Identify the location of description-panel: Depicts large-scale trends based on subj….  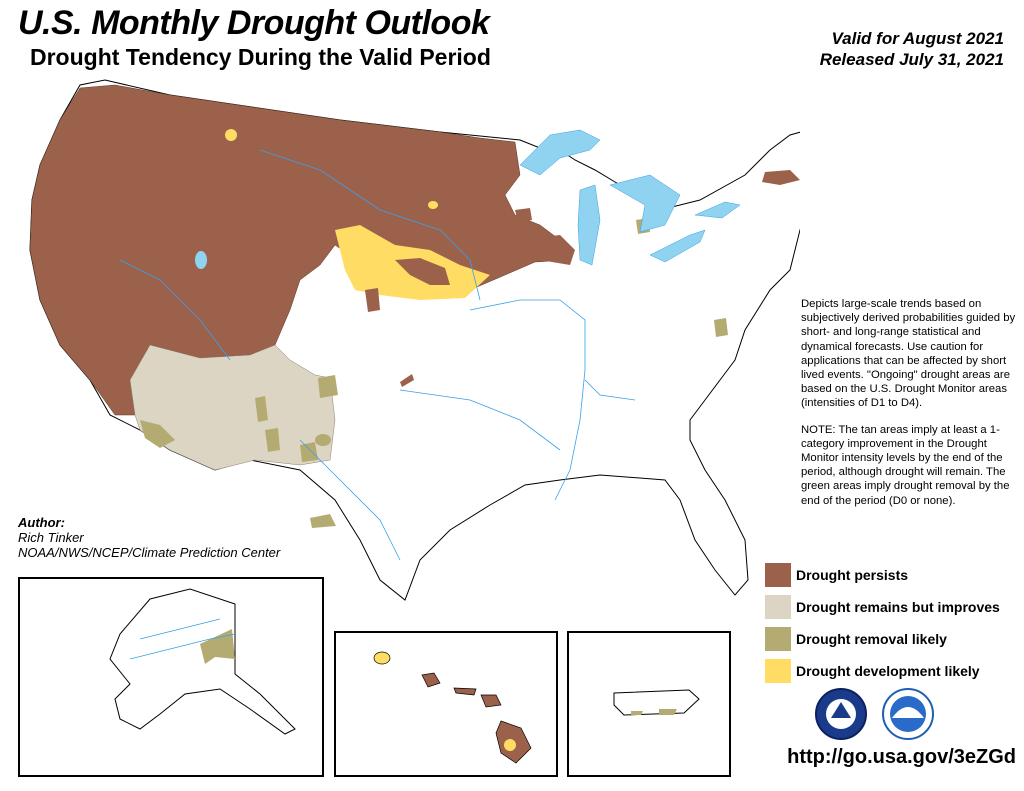
(910, 408).